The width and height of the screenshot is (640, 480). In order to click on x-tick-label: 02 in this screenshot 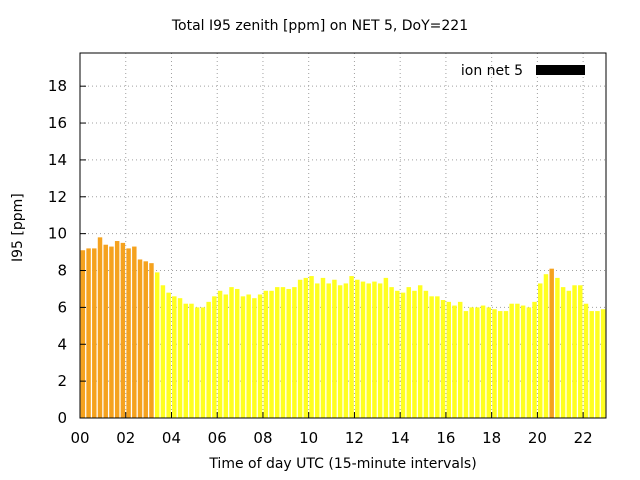, I will do `click(125, 438)`.